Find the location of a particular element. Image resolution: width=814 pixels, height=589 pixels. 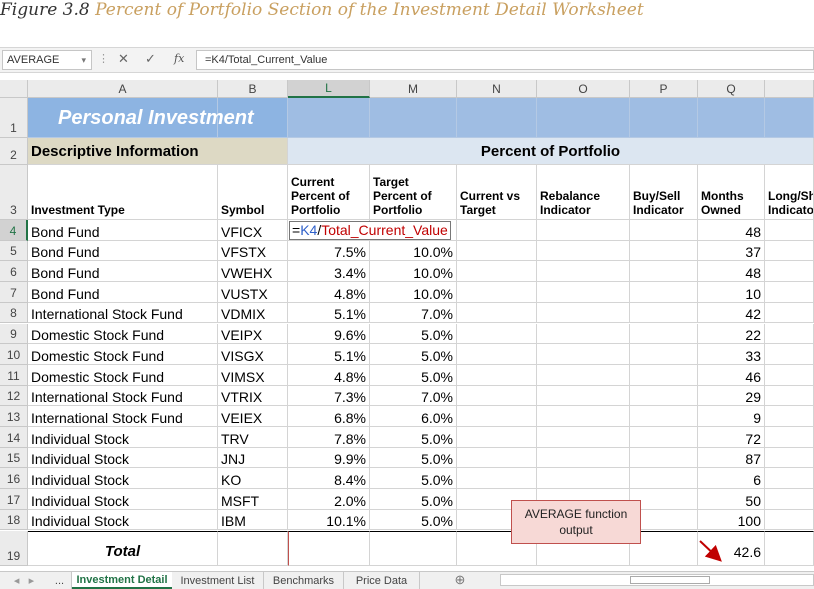

row-header: 18 is located at coordinates (14, 520).